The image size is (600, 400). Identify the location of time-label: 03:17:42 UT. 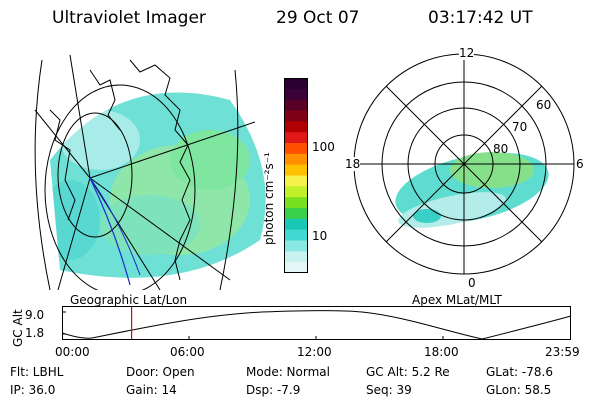
(480, 18).